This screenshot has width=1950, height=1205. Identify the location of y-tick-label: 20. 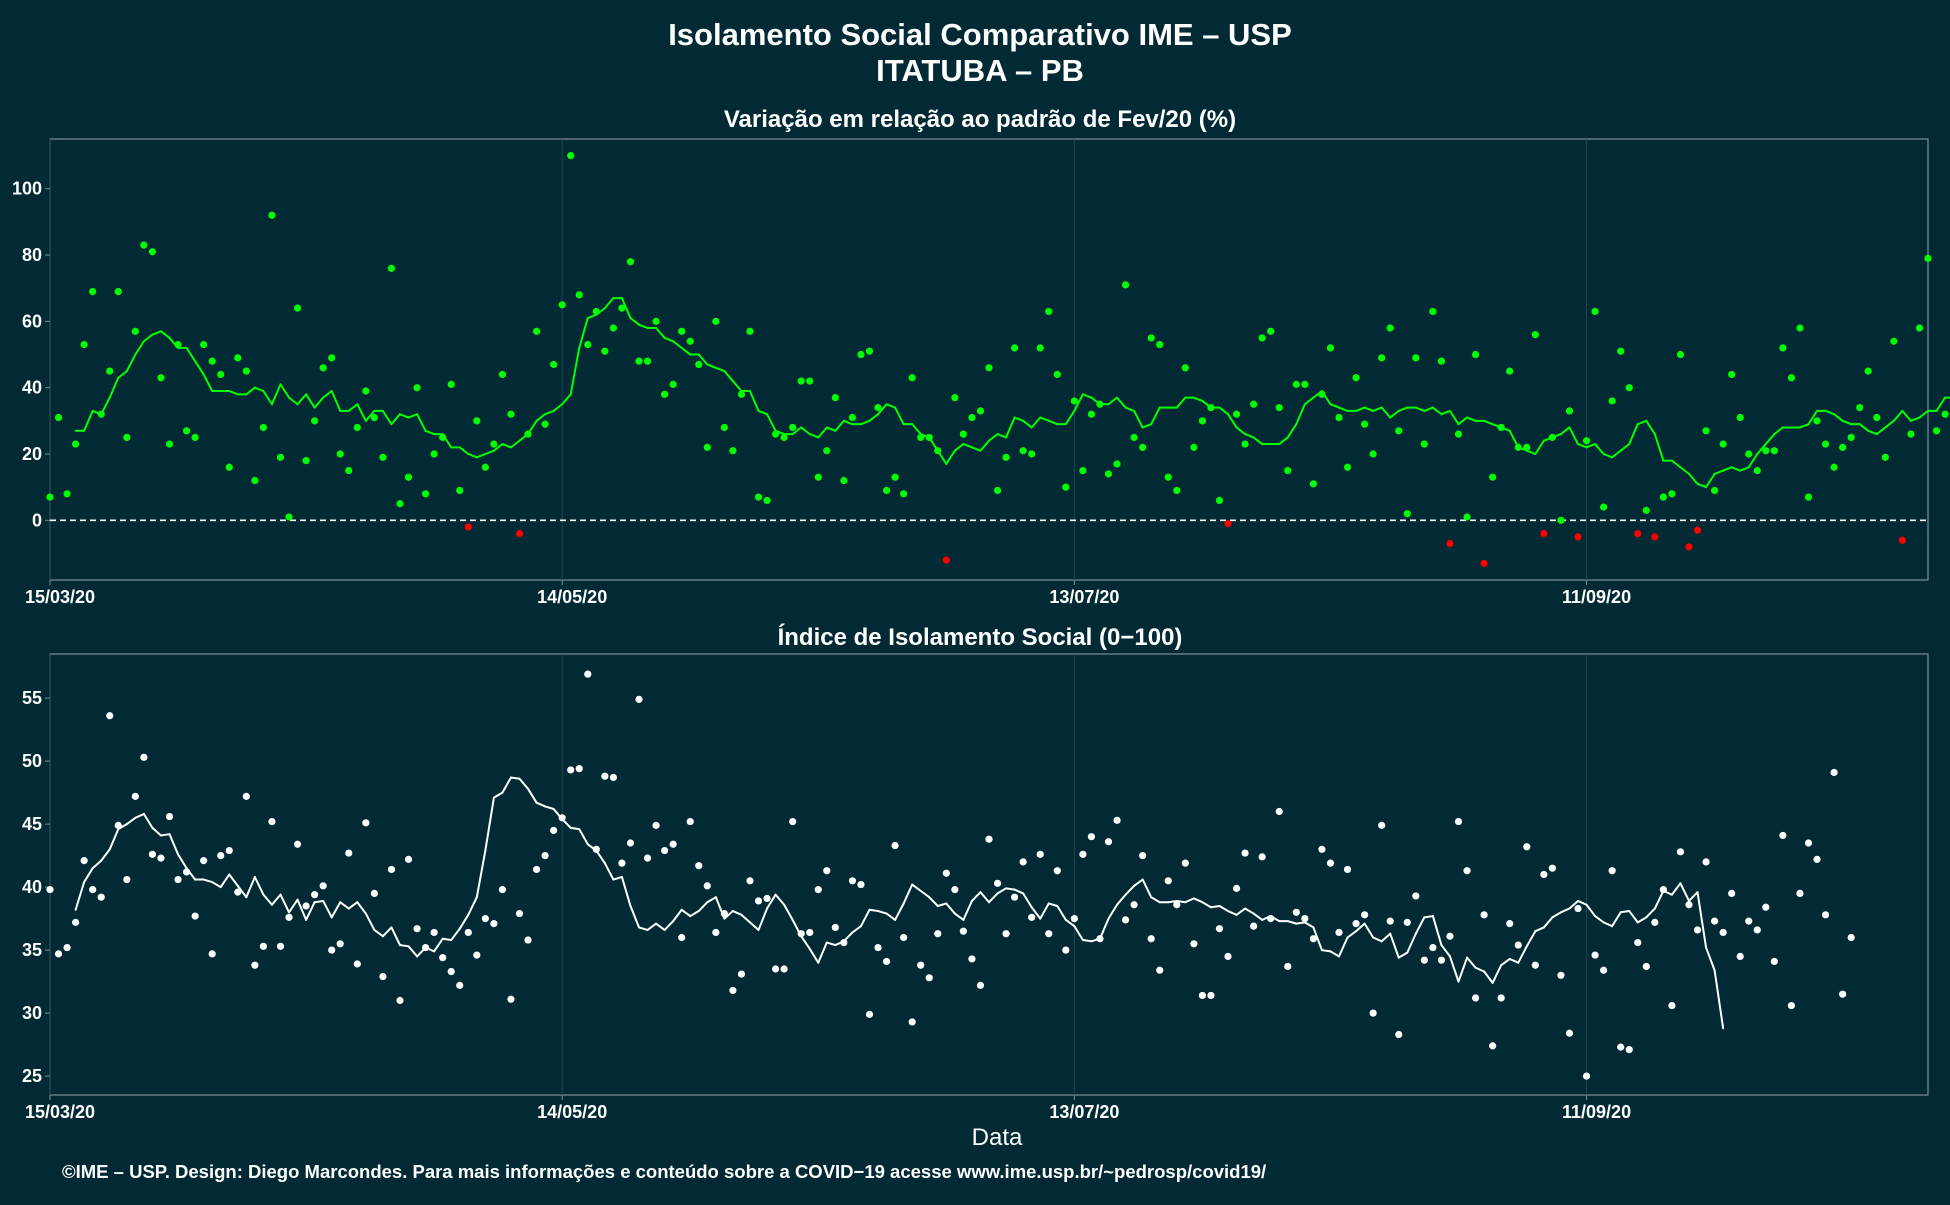
(32, 454).